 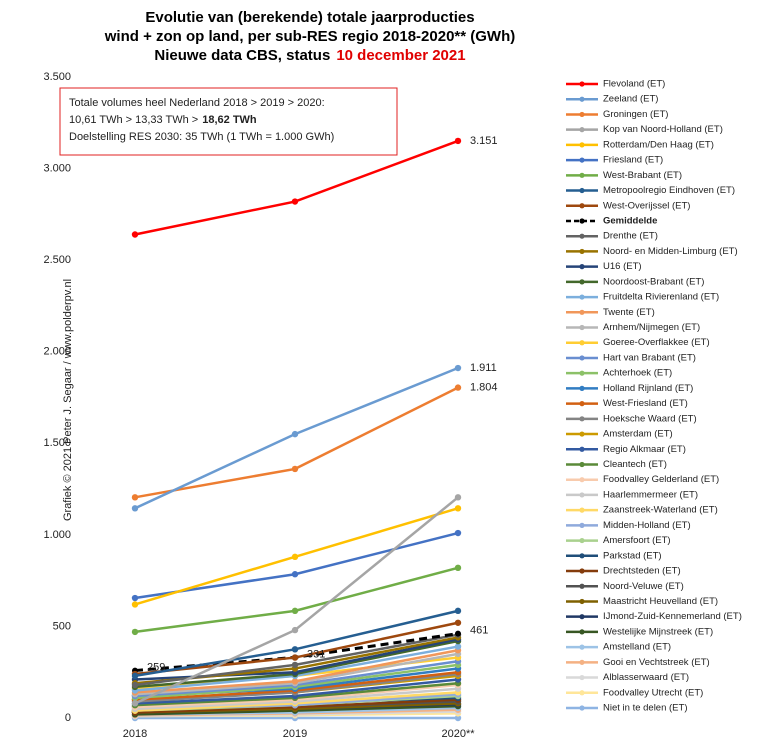 I want to click on legend-label: Gemiddelde, so click(x=630, y=220).